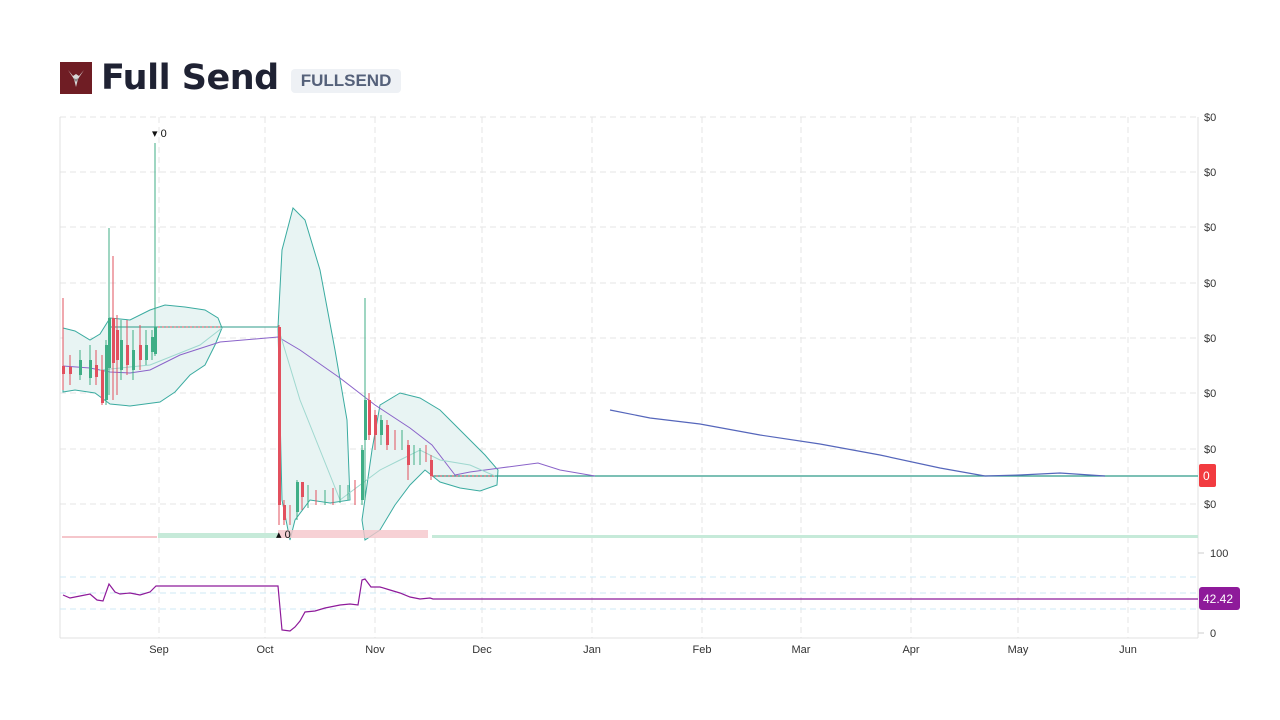 The image size is (1280, 720). What do you see at coordinates (1018, 650) in the screenshot?
I see `svg-text: May` at bounding box center [1018, 650].